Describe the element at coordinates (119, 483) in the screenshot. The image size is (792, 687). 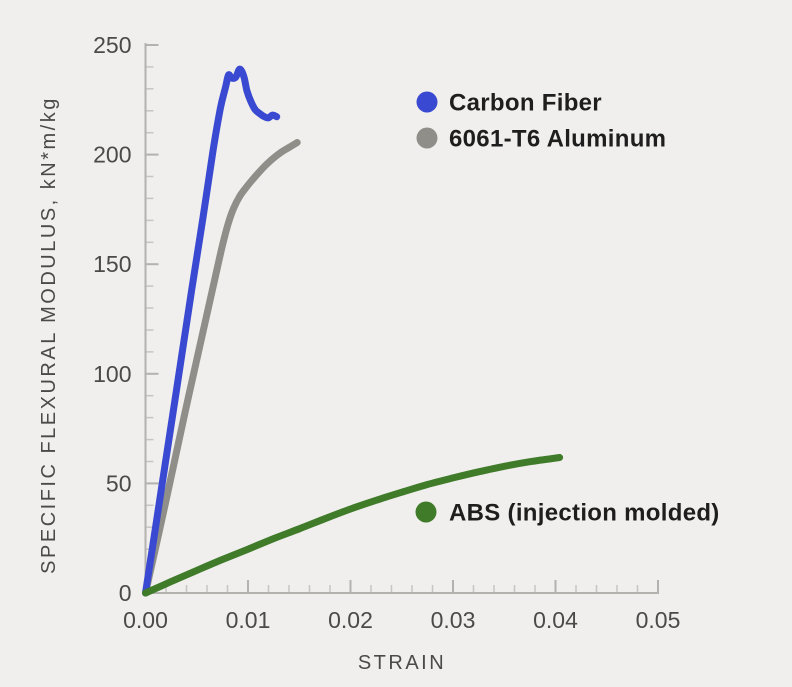
I see `y-tick-label-50: 50` at that location.